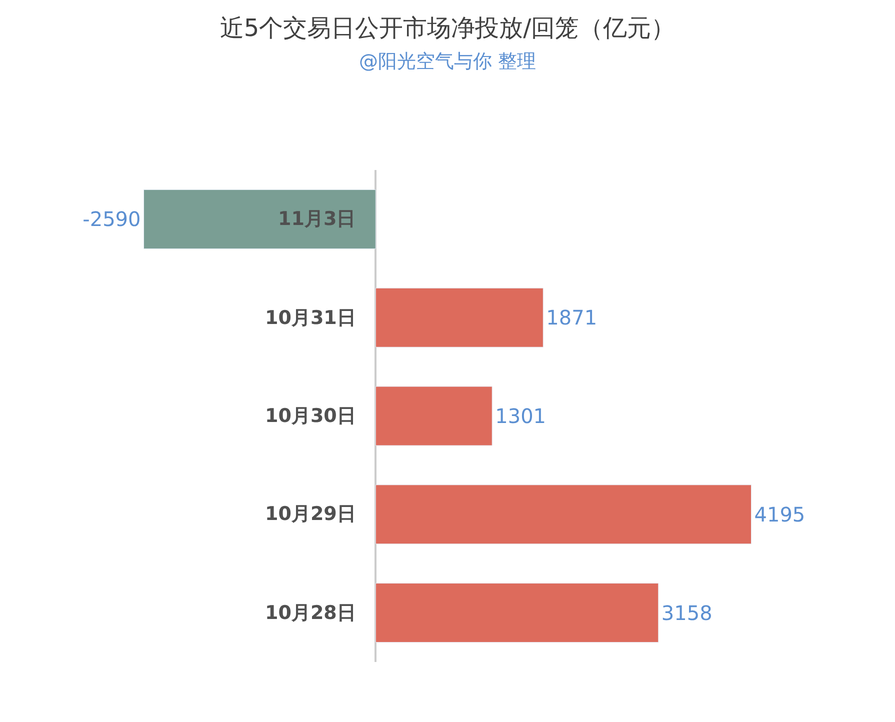 This screenshot has height=722, width=895. I want to click on y-tick-label: 10月29日, so click(310, 514).